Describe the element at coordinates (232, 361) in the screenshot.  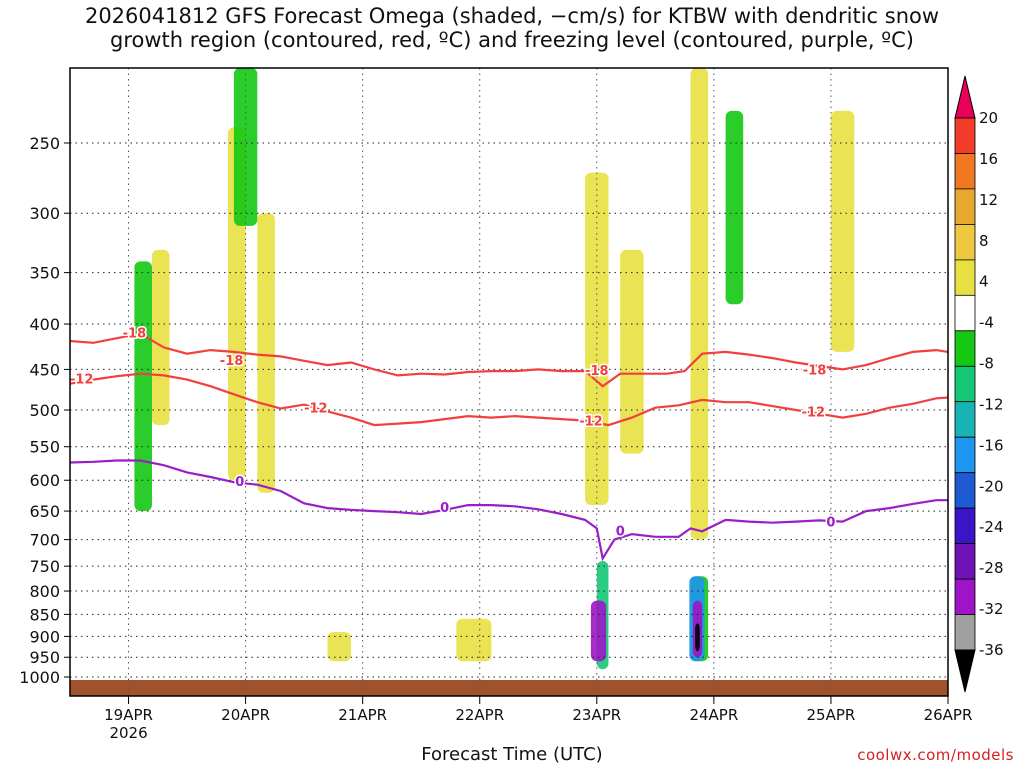
I see `contour-label--18C-1: -18` at that location.